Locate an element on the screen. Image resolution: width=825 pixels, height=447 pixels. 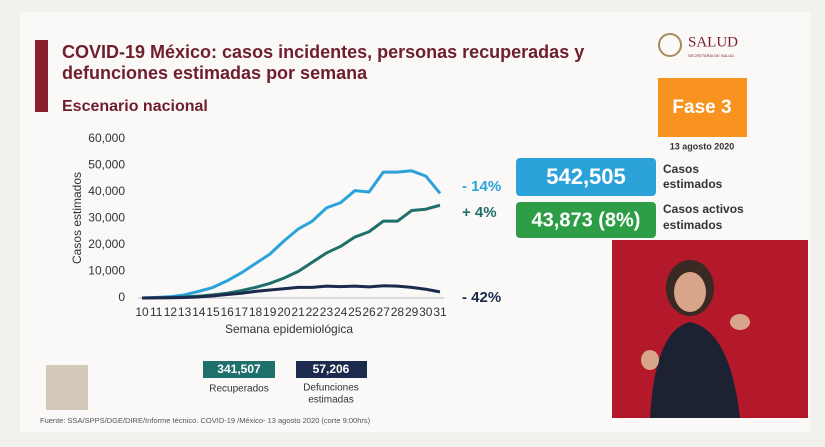
x-tick-label: 15 is located at coordinates (213, 312).